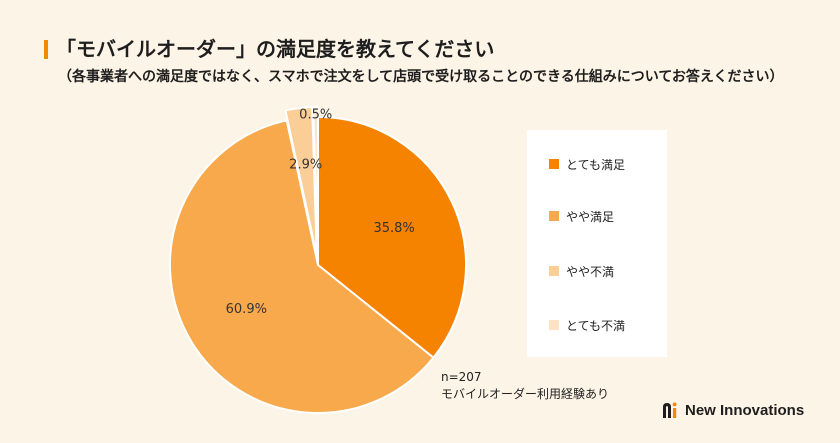 The width and height of the screenshot is (840, 443). Describe the element at coordinates (590, 271) in the screenshot. I see `legend-label: やや不満` at that location.